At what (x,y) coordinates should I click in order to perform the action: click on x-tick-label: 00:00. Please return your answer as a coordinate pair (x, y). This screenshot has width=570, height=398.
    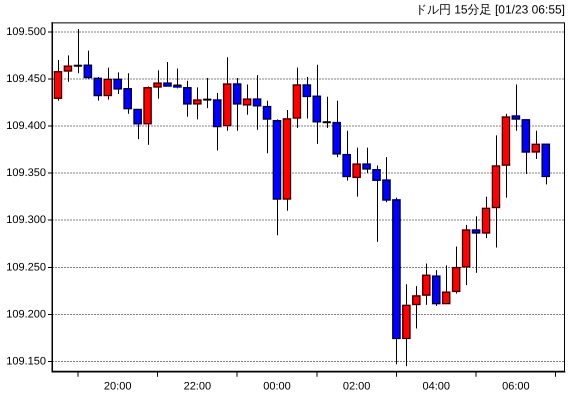
    Looking at the image, I should click on (277, 386).